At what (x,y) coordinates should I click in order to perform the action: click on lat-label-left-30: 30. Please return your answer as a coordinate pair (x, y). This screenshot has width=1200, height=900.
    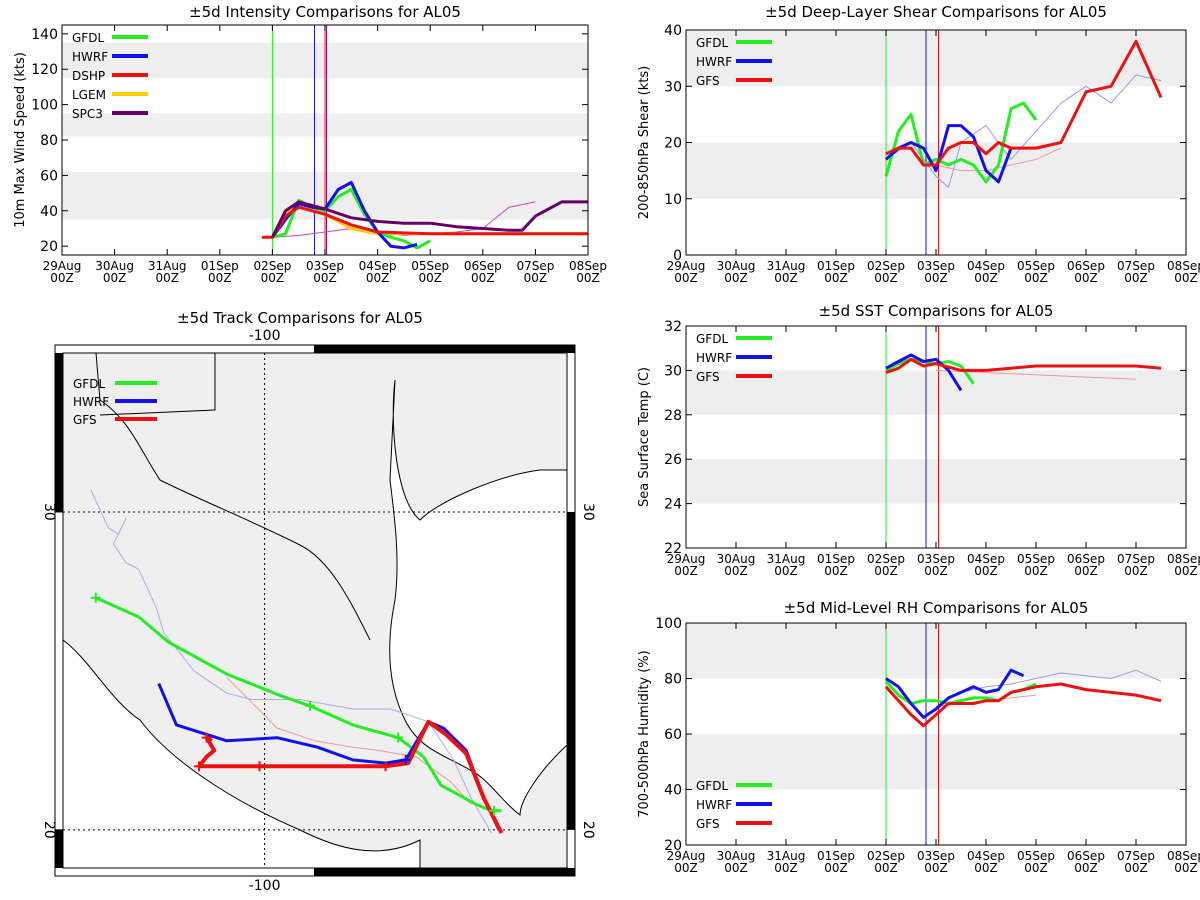
    Looking at the image, I should click on (49, 512).